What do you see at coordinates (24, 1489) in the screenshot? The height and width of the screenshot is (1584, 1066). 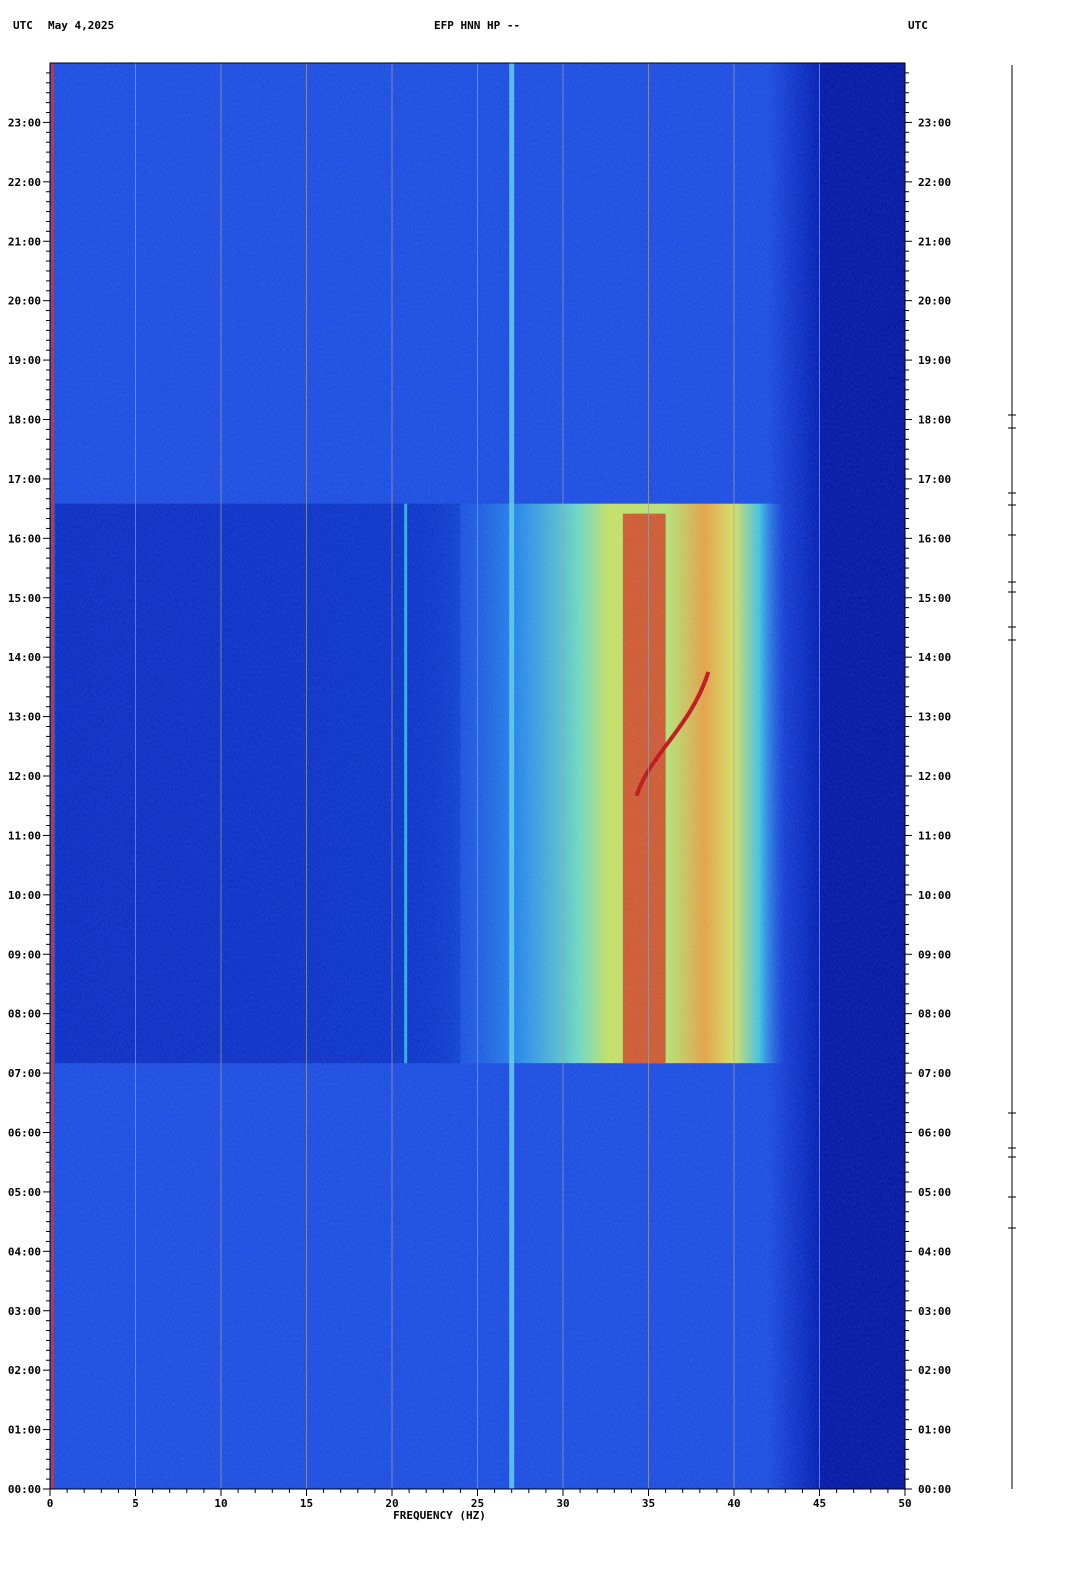 I see `y-tick-label-left: 00:00` at bounding box center [24, 1489].